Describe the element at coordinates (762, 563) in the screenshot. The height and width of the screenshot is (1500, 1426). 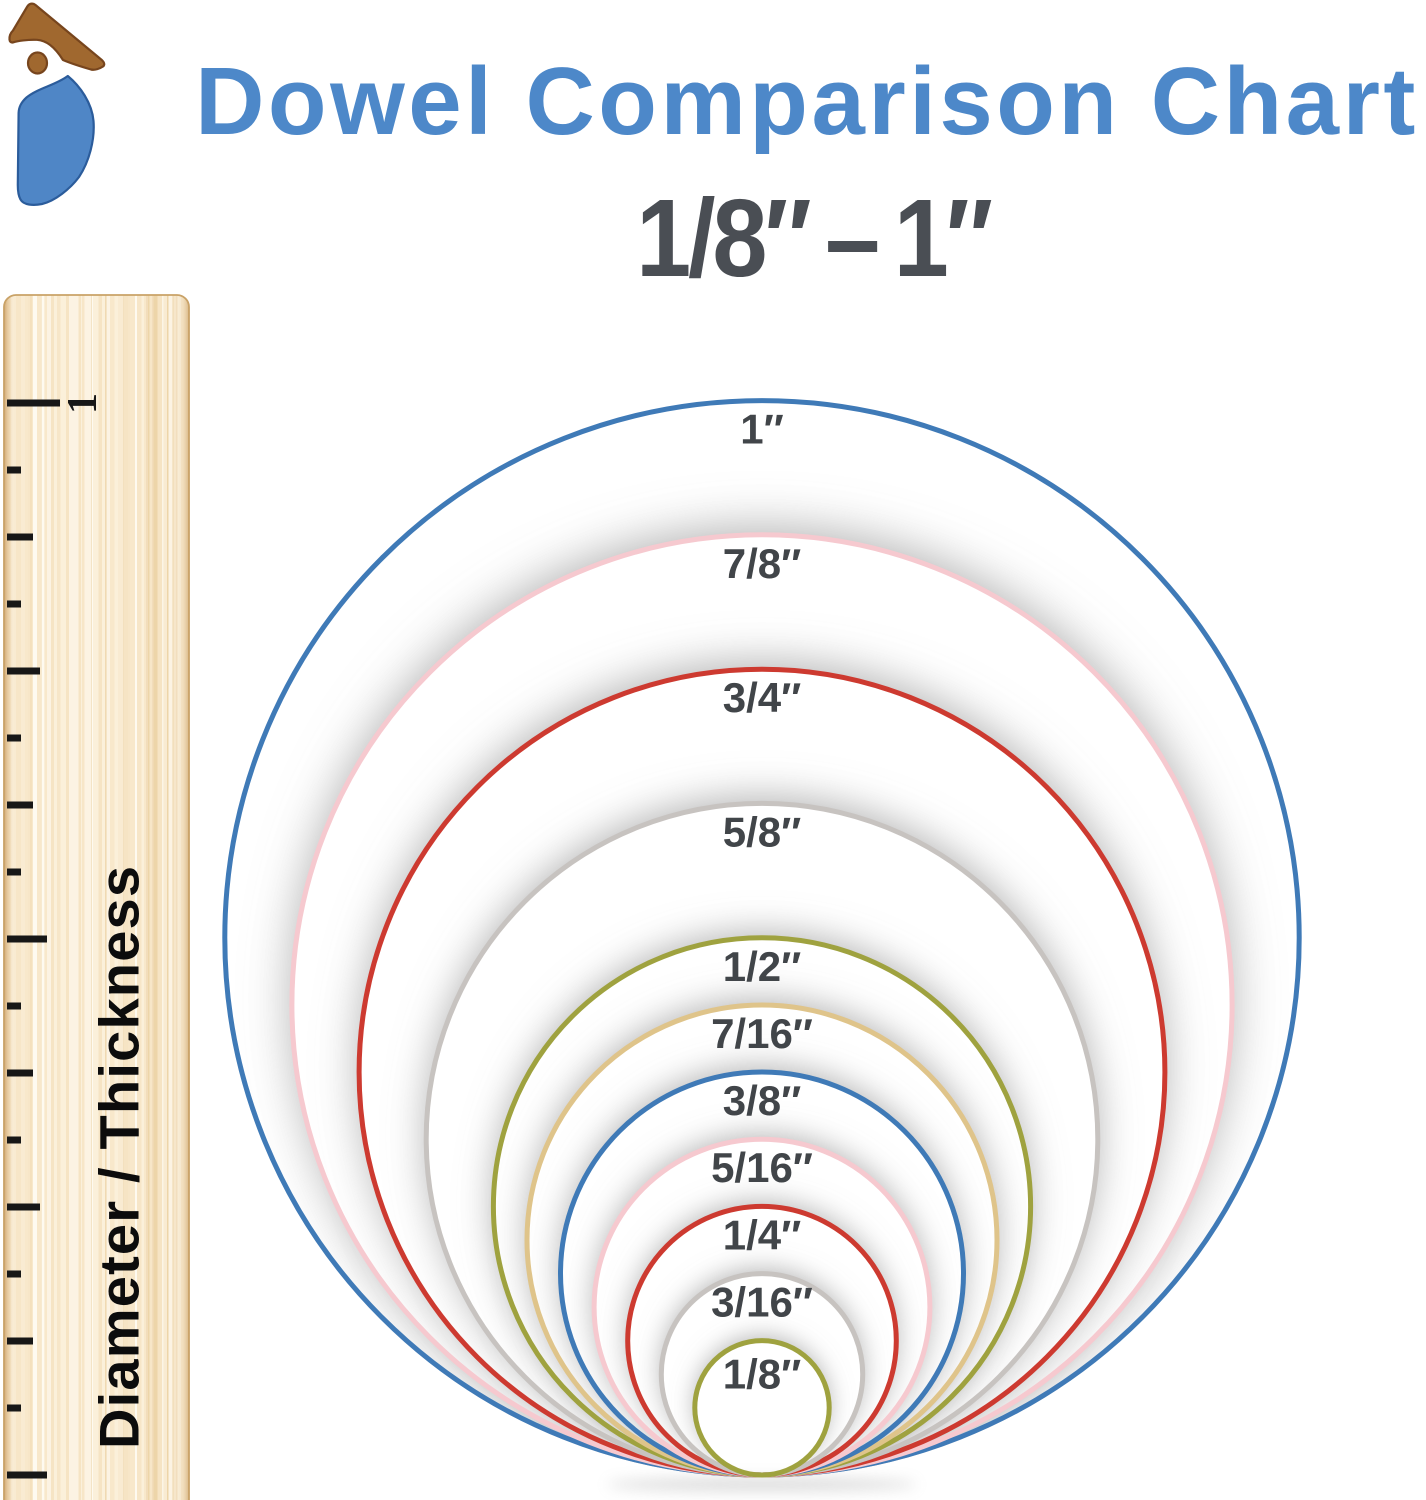
I see `svg-text: 7/8″` at that location.